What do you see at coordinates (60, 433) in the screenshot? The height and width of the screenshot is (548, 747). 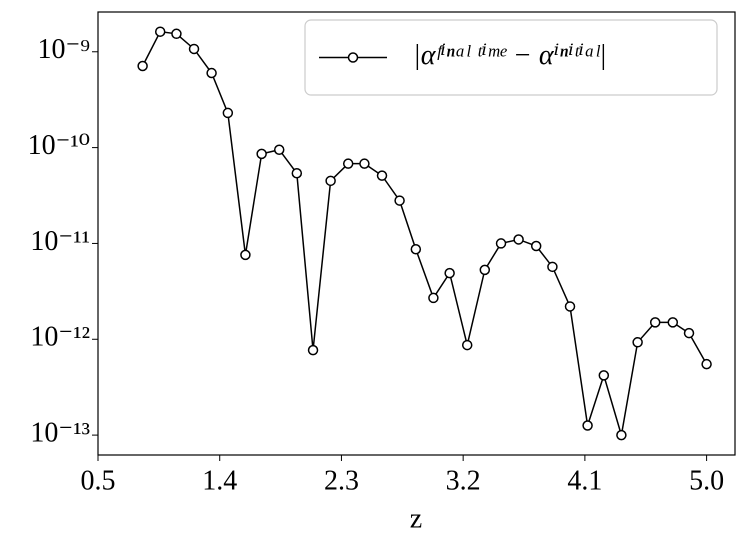 I see `y-tick-label: 10⁻¹³` at bounding box center [60, 433].